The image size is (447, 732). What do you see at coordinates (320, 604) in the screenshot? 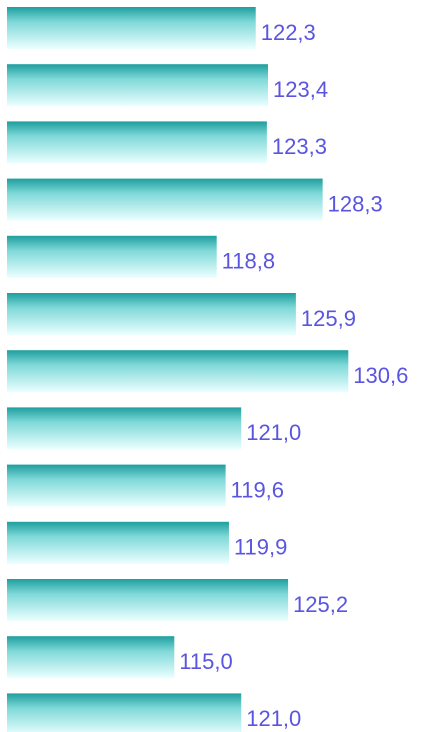
I see `value-label: 125,2` at bounding box center [320, 604].